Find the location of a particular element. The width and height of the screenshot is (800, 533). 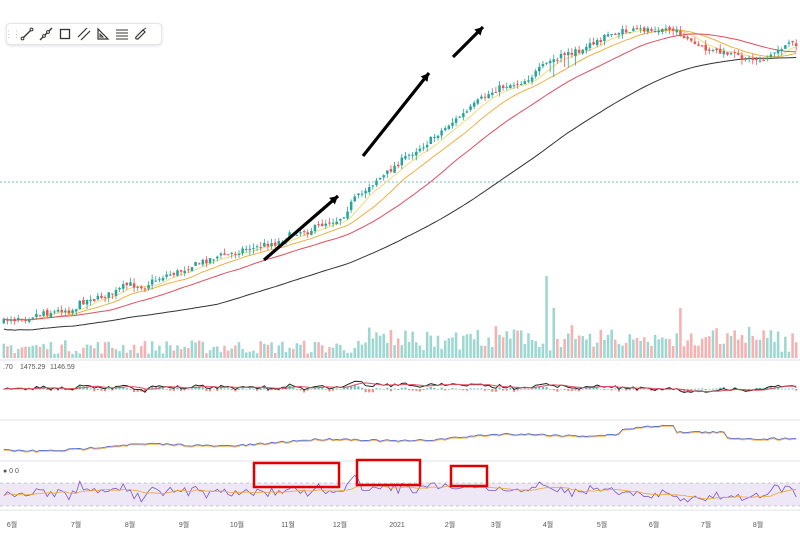

rsi-line is located at coordinates (400, 488).